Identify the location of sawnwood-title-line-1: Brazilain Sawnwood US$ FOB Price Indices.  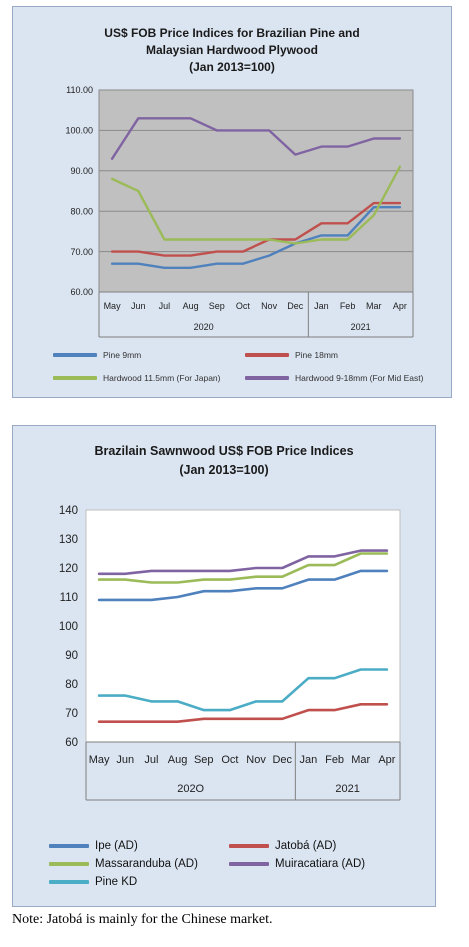
(224, 451).